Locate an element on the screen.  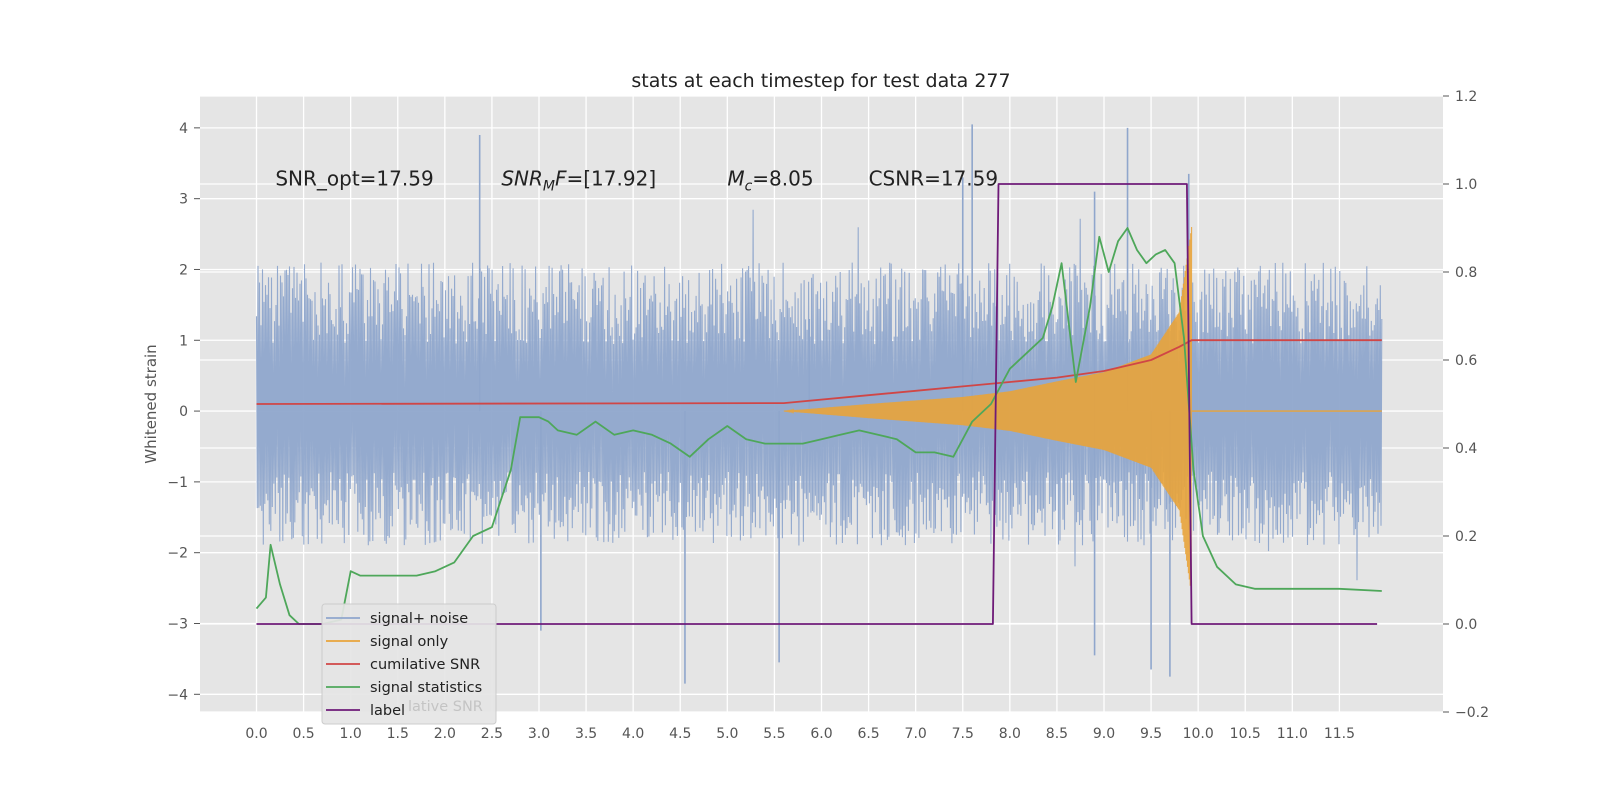
x-tick-label: 8.0 is located at coordinates (1010, 734).